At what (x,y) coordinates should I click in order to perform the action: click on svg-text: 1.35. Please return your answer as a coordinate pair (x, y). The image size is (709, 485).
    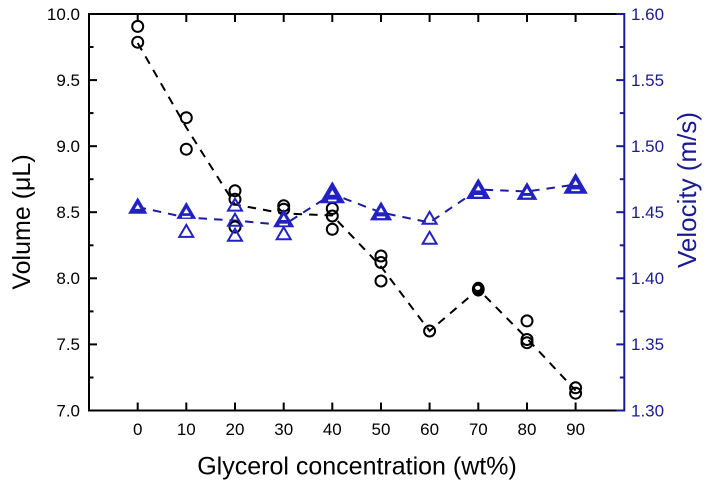
    Looking at the image, I should click on (647, 344).